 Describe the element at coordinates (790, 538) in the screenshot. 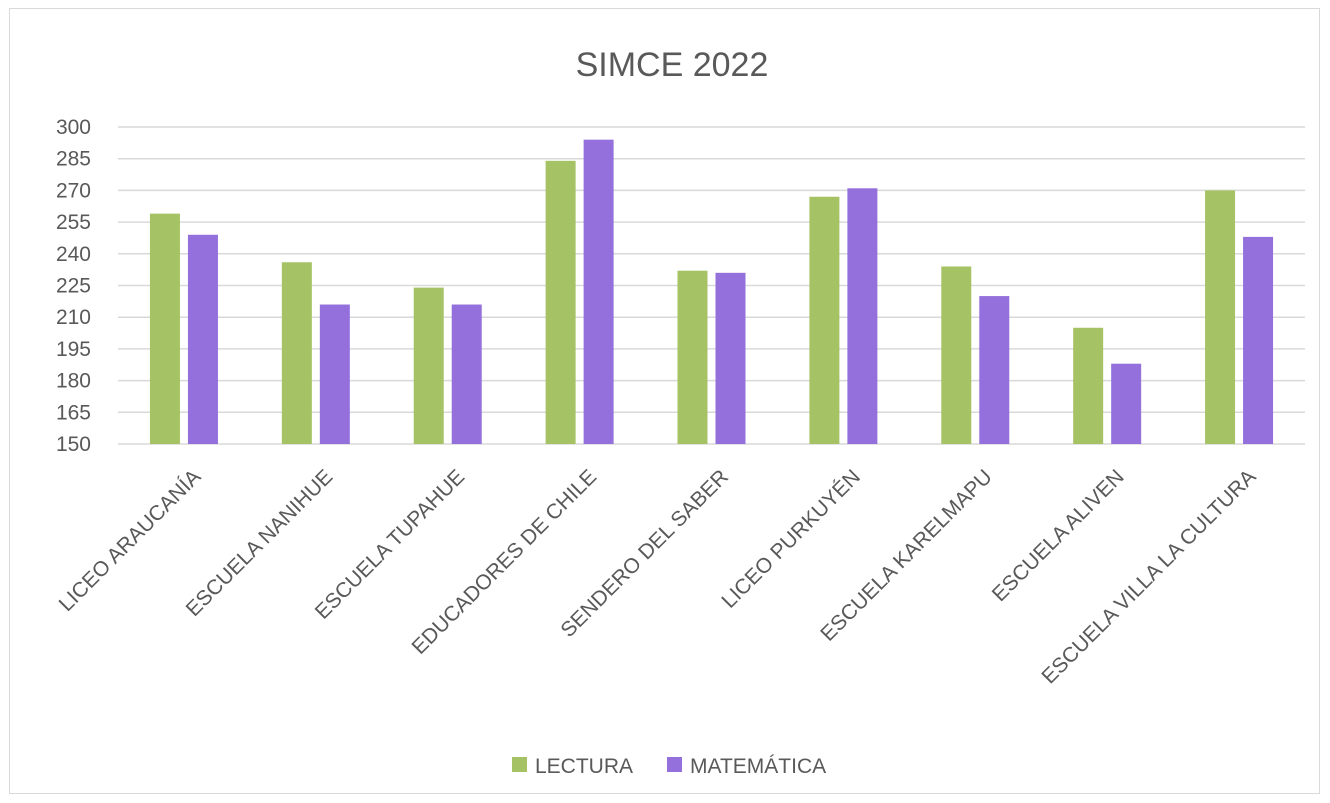

I see `x-category-label: LICEO PURKUYÉN` at that location.